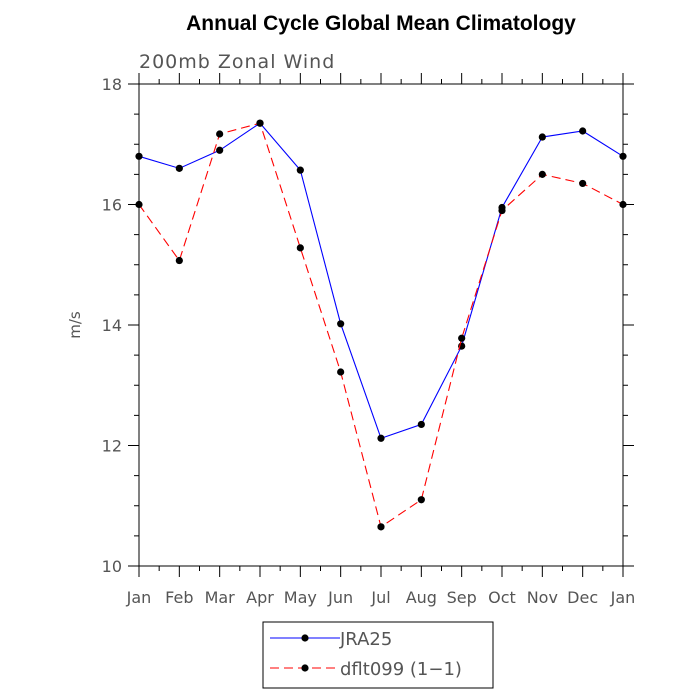 The image size is (700, 700). I want to click on legend-label-1: JRA25, so click(365, 639).